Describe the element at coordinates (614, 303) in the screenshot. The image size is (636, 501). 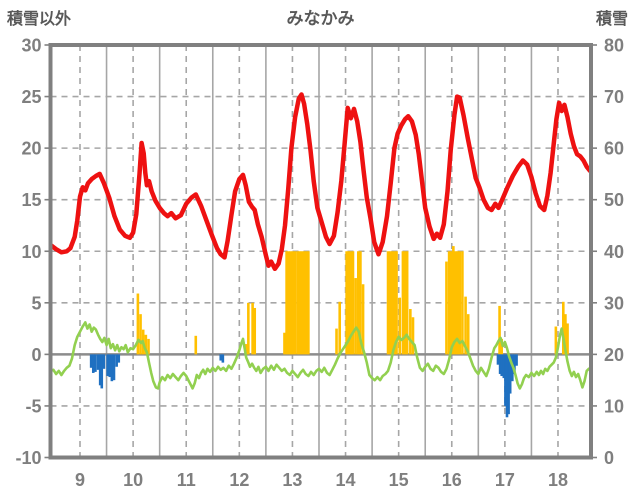
I see `right-axis-tick-label: 30` at that location.